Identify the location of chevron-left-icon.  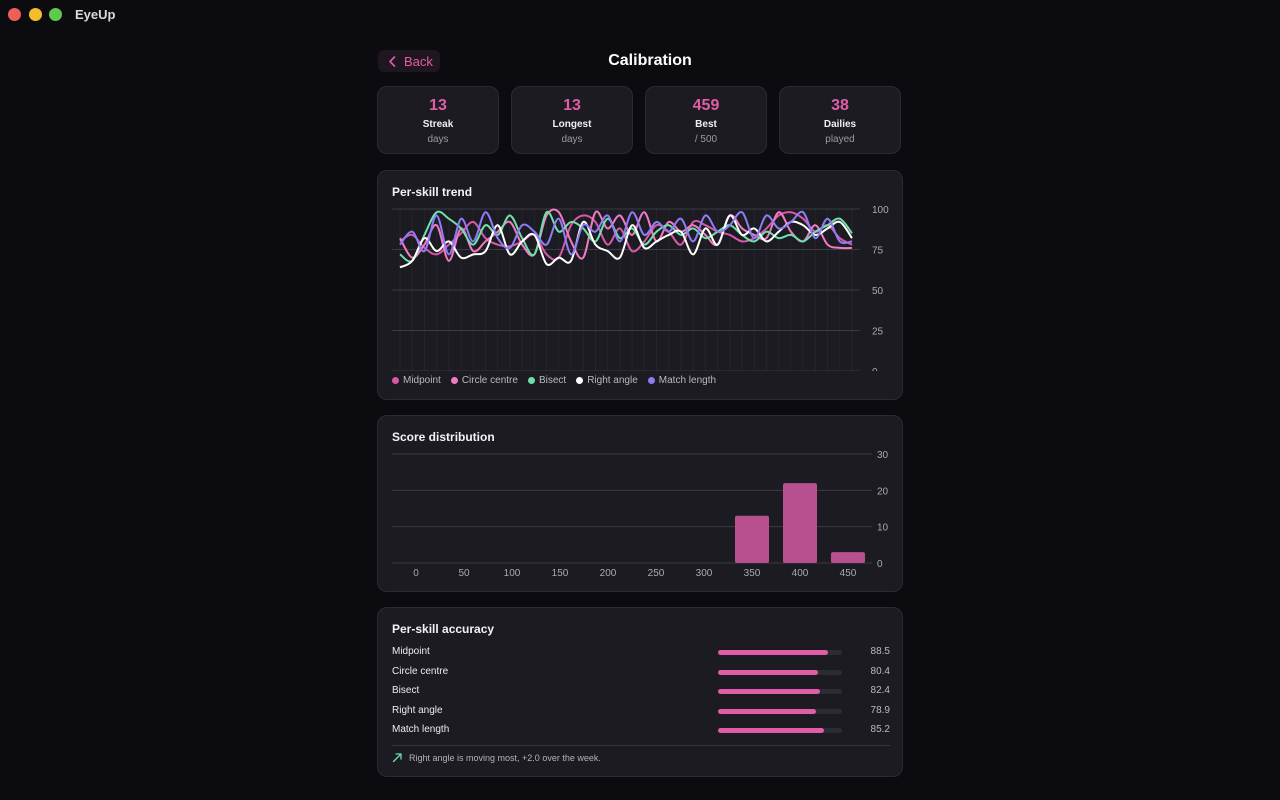
(392, 61).